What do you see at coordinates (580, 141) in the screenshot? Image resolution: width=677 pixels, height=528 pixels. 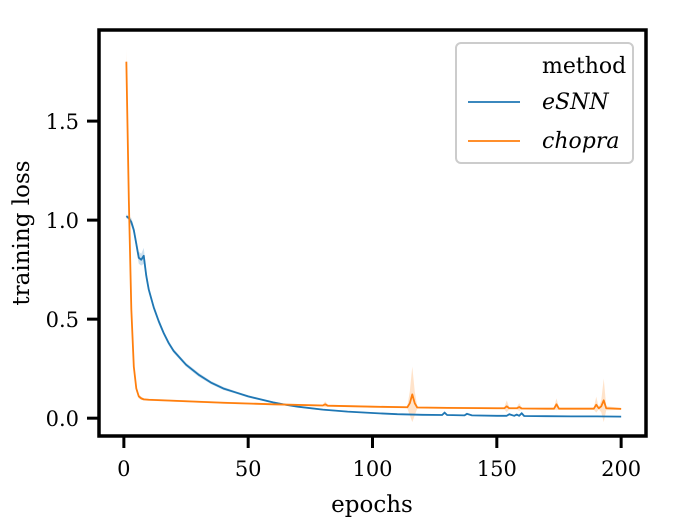 I see `legend-label-chopra: chopra` at bounding box center [580, 141].